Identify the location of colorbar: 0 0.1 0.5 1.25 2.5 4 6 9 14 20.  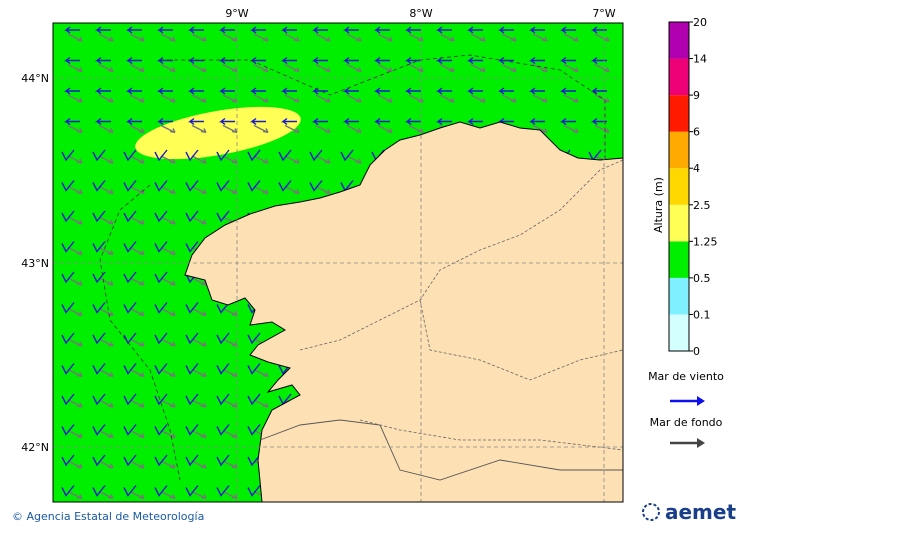
(693, 187).